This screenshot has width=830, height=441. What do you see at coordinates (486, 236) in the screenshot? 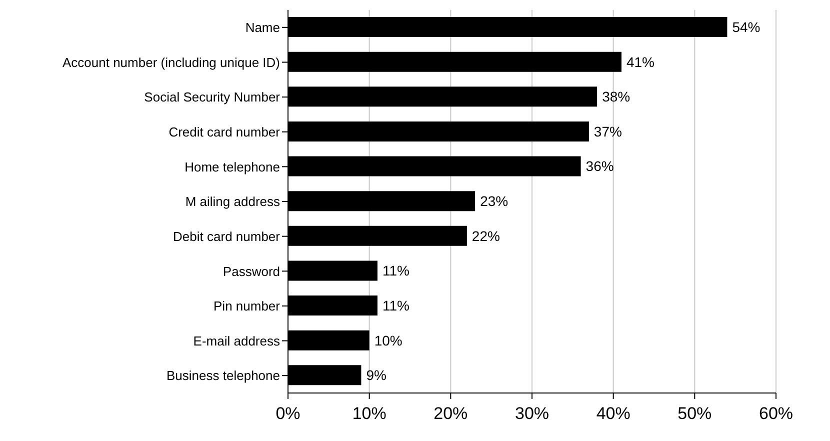
I see `data-label: 22%` at bounding box center [486, 236].